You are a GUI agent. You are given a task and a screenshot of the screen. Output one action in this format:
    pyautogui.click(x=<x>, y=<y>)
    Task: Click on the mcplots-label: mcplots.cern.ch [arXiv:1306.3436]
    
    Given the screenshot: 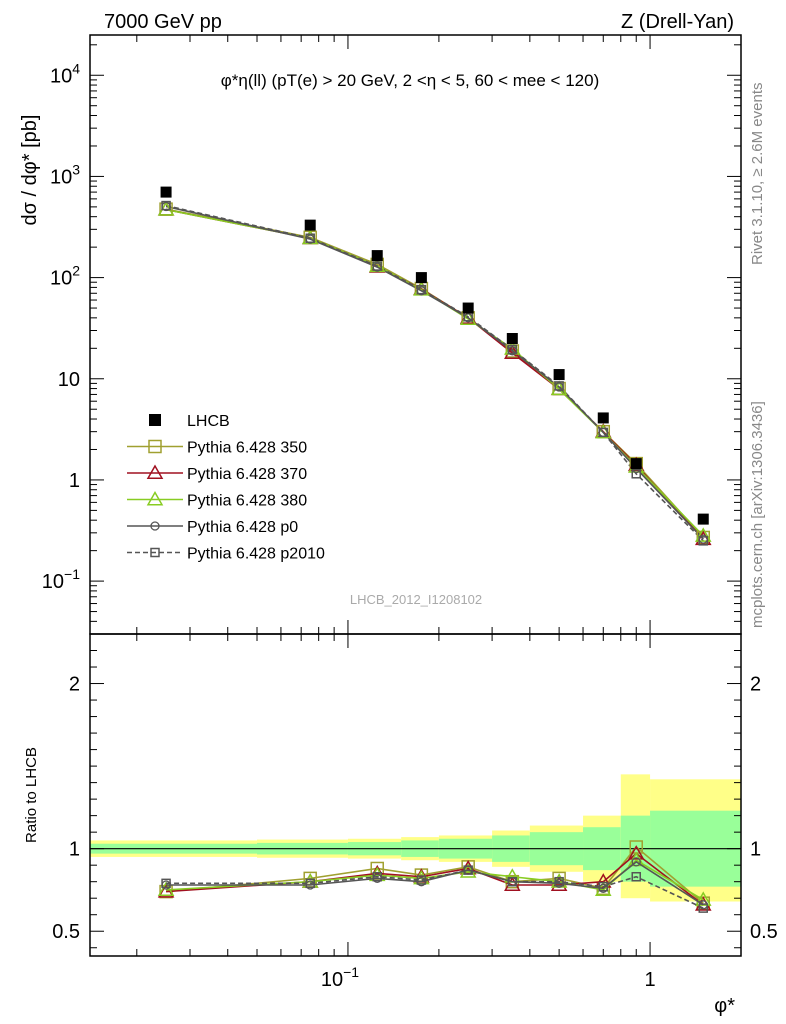 What is the action you would take?
    pyautogui.click(x=757, y=514)
    